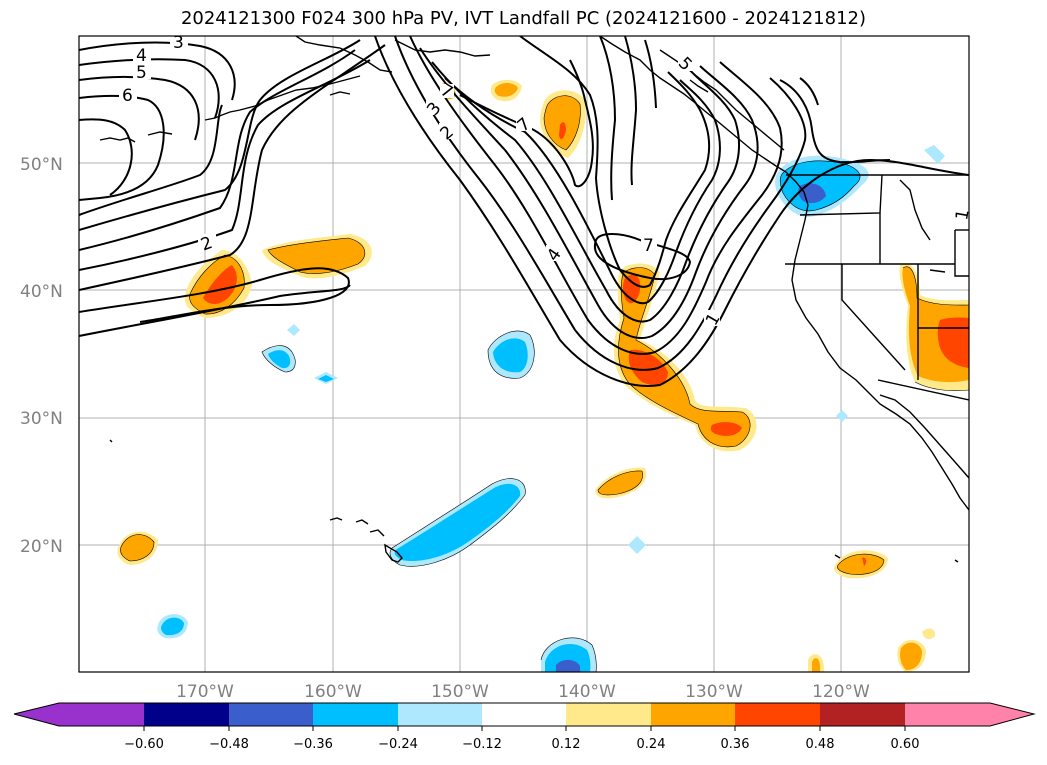 The width and height of the screenshot is (1047, 765). Describe the element at coordinates (905, 744) in the screenshot. I see `colorbar-tick-label: 0.60` at that location.